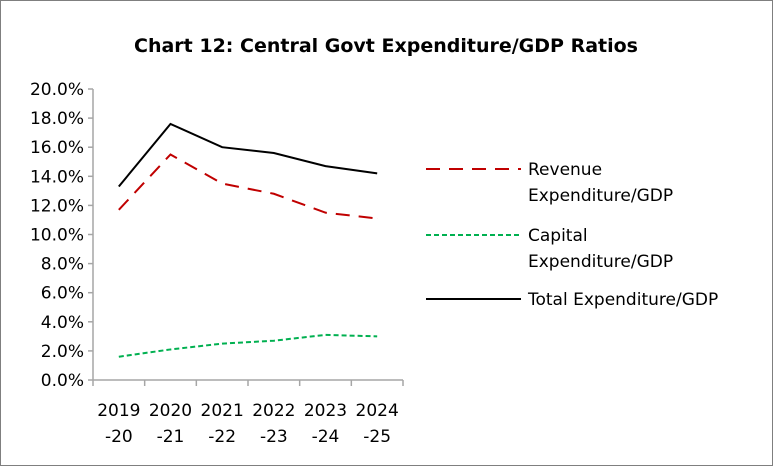  Describe the element at coordinates (62, 323) in the screenshot. I see `y-tick-label: 4.0%` at that location.